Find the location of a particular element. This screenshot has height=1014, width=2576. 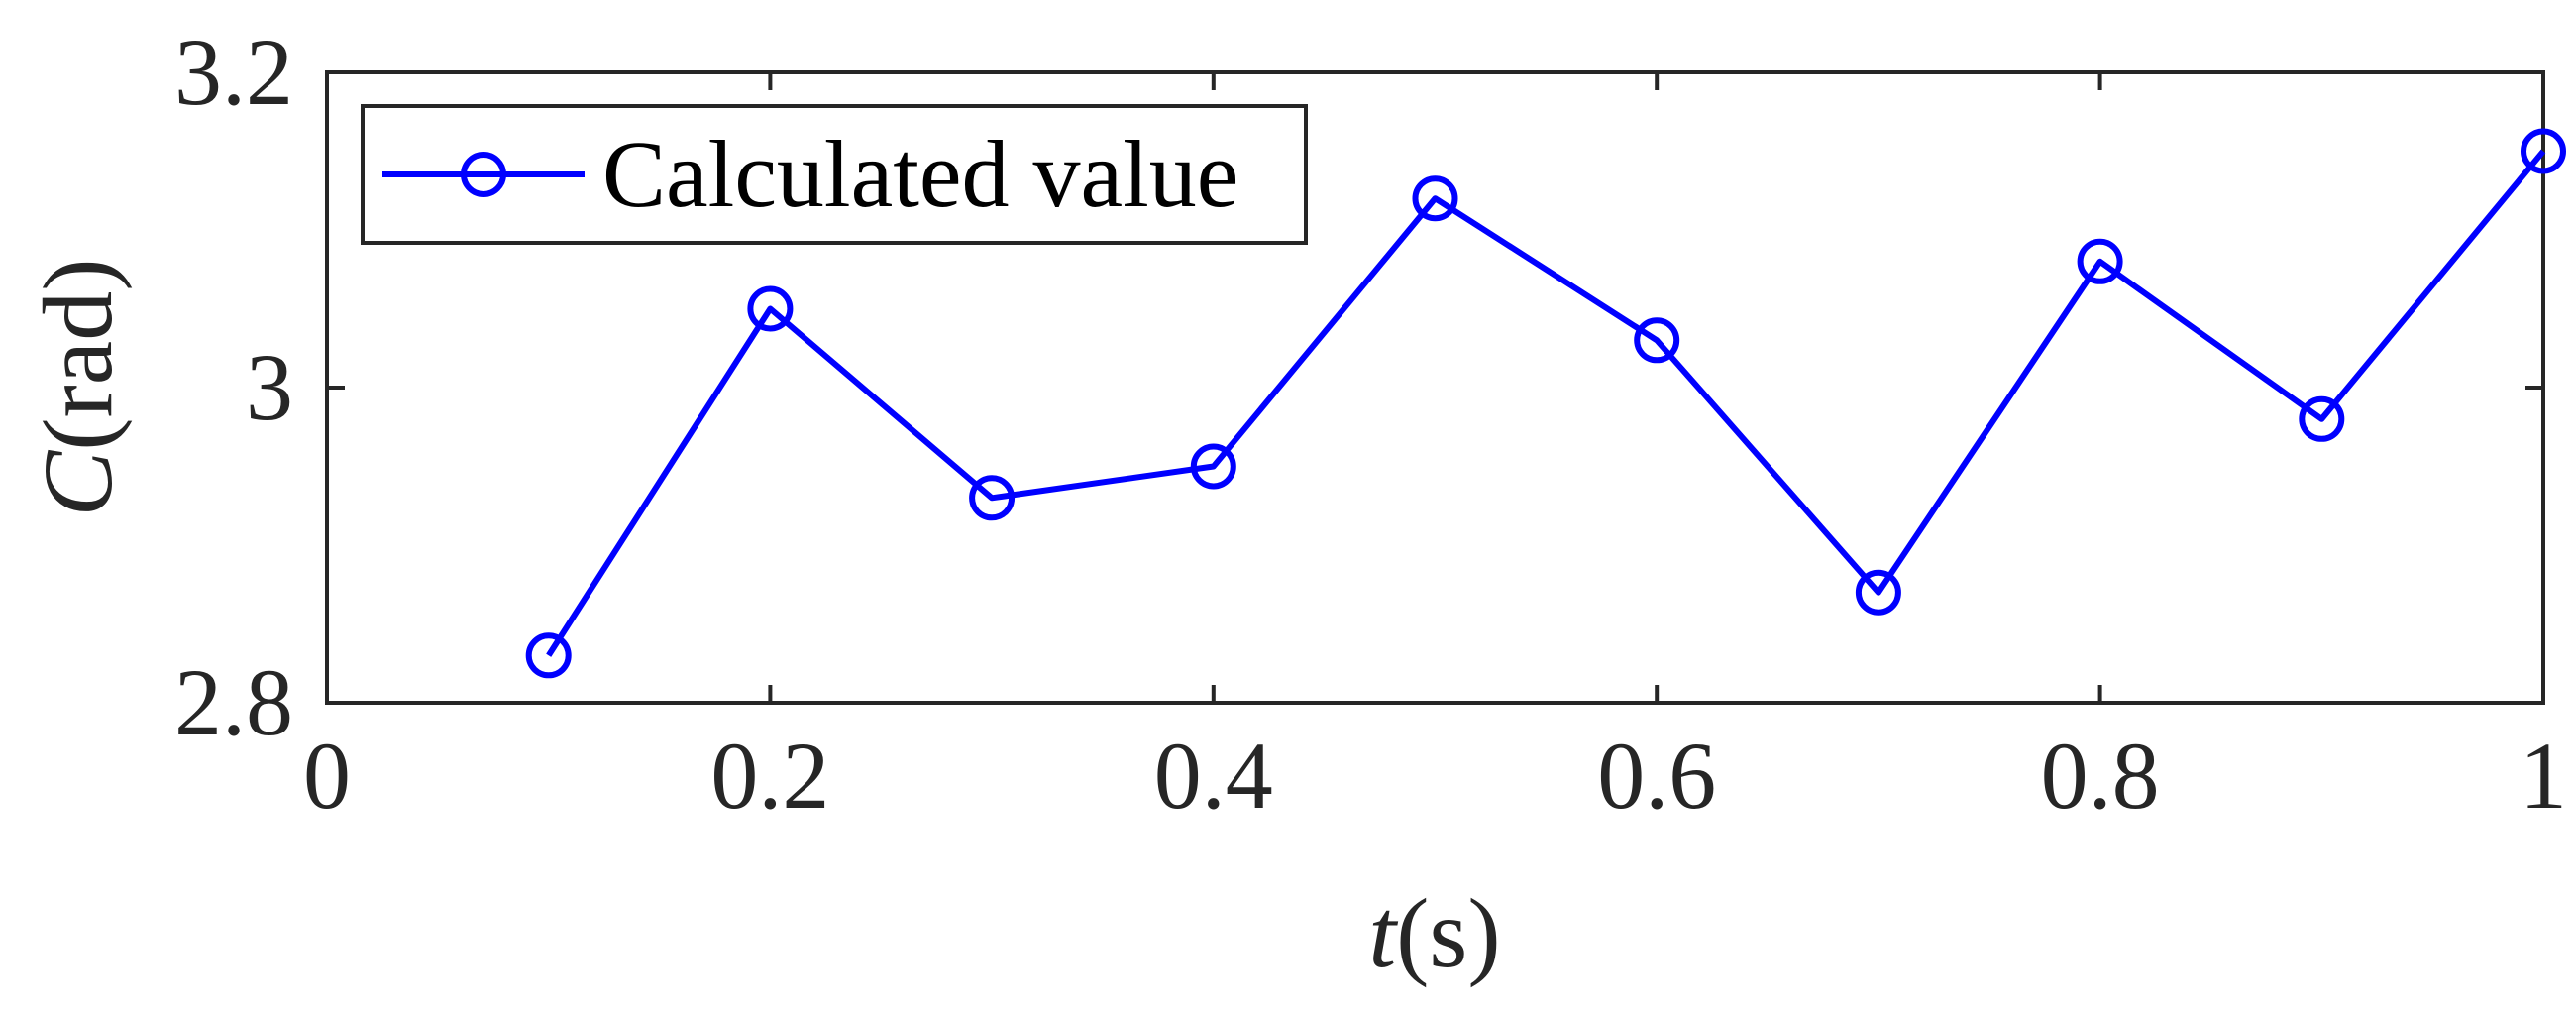

y-tick-label: 2.8 is located at coordinates (233, 702).